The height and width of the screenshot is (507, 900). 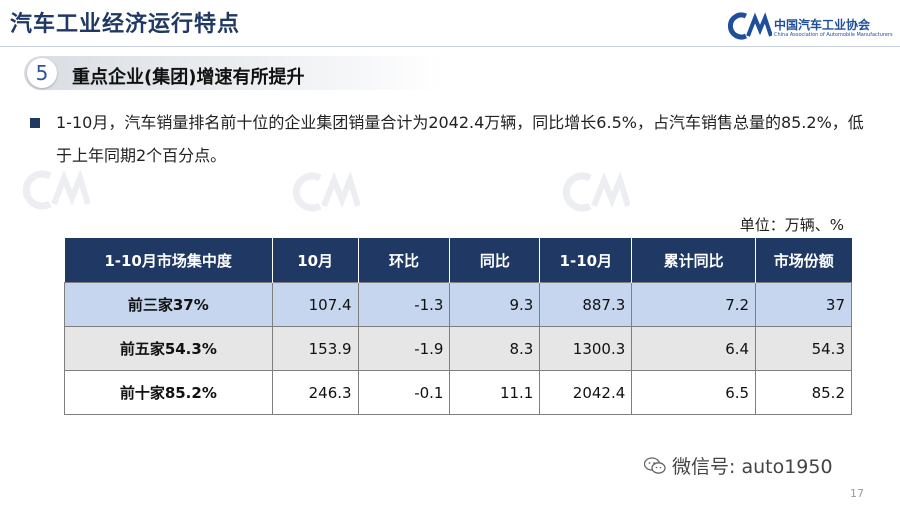 What do you see at coordinates (168, 260) in the screenshot?
I see `header-cell: 1-10月市场集中度` at bounding box center [168, 260].